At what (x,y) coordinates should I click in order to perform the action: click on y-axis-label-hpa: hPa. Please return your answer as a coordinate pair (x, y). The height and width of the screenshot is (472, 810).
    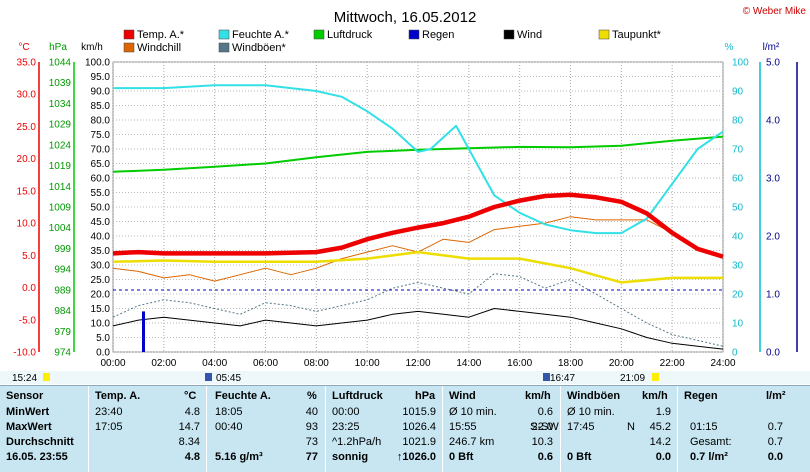
    Looking at the image, I should click on (58, 47).